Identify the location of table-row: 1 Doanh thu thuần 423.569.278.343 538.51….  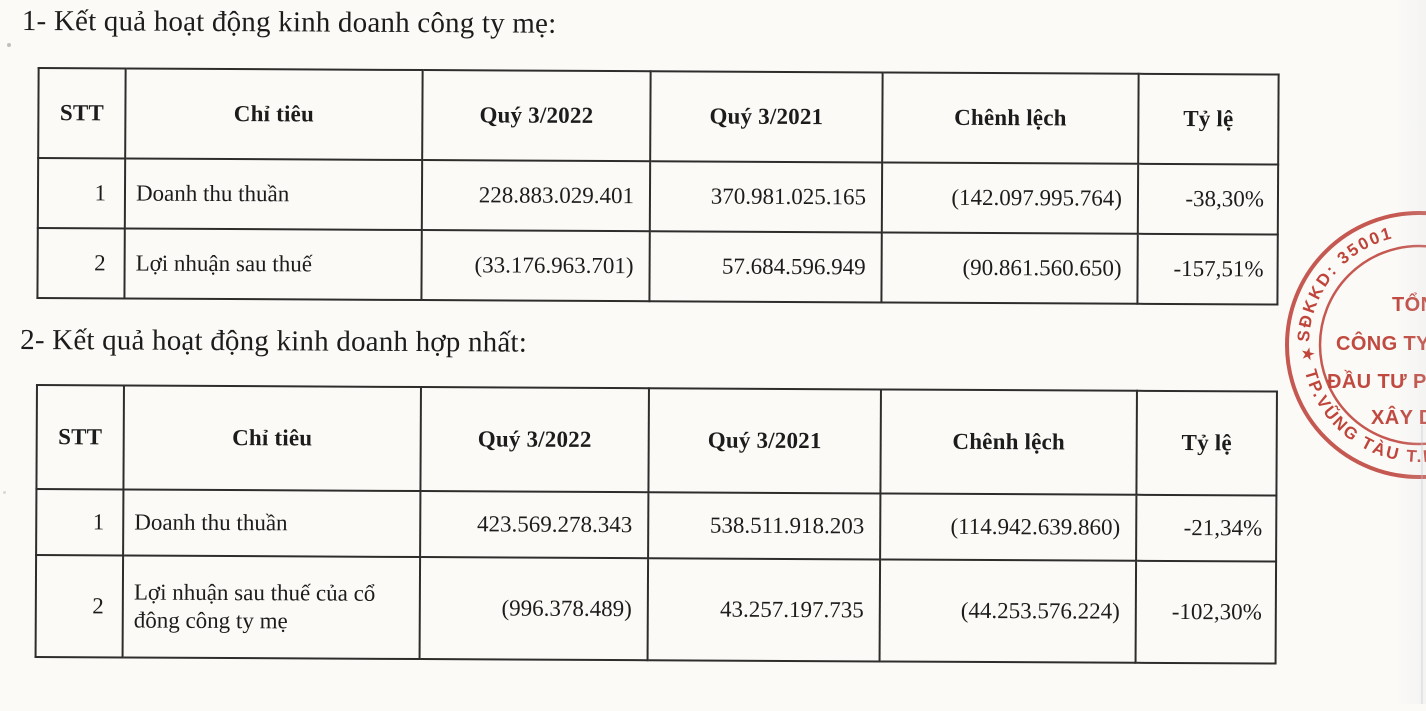
(656, 525).